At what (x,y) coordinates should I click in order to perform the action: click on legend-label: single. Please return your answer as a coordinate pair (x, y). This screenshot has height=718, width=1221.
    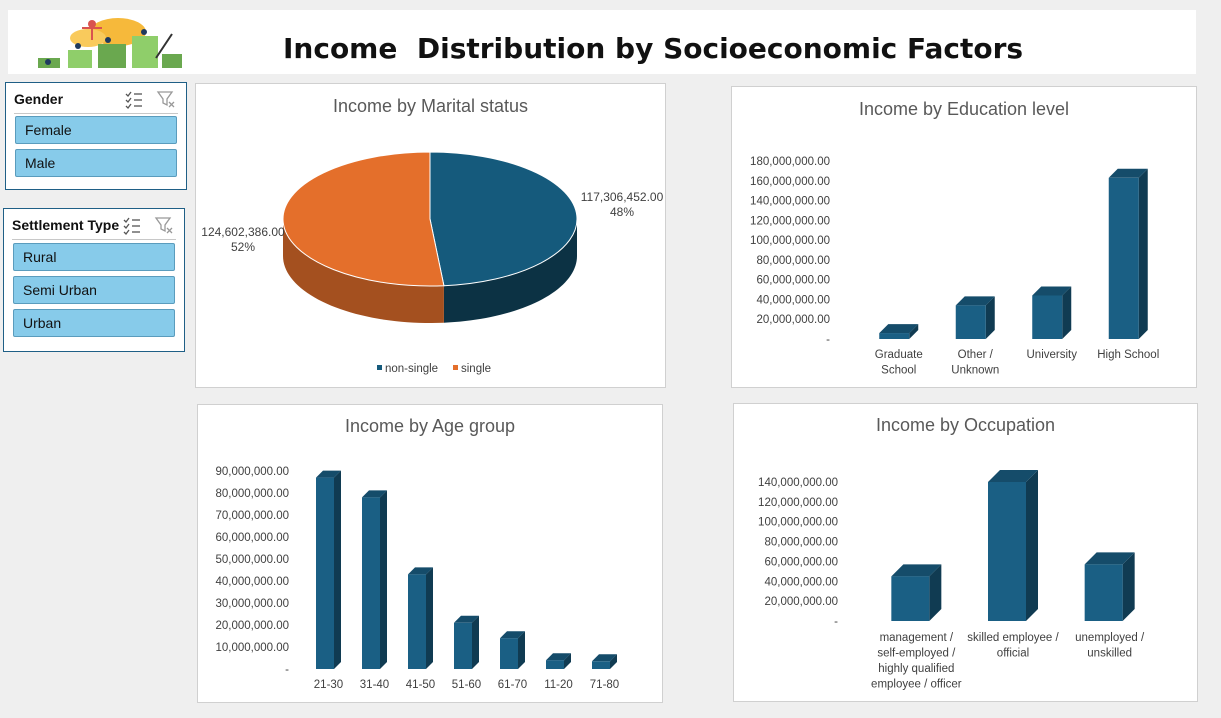
    Looking at the image, I should click on (476, 369).